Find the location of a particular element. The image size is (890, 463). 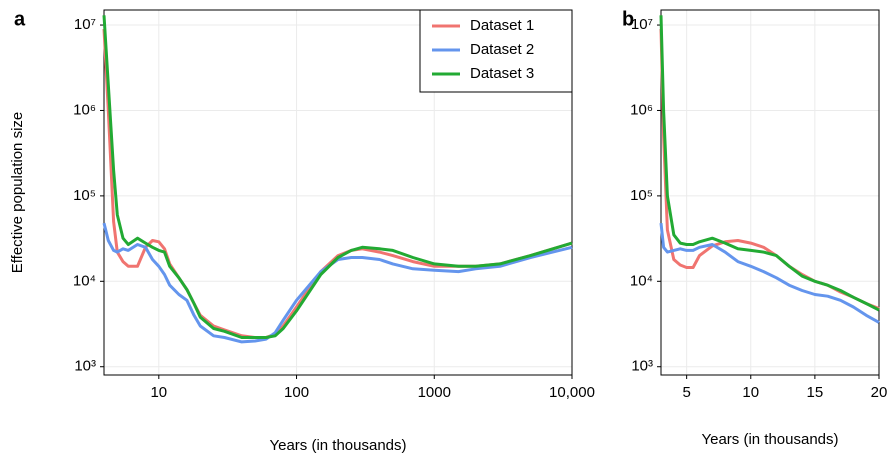

x-tick-label: 100 is located at coordinates (296, 392).